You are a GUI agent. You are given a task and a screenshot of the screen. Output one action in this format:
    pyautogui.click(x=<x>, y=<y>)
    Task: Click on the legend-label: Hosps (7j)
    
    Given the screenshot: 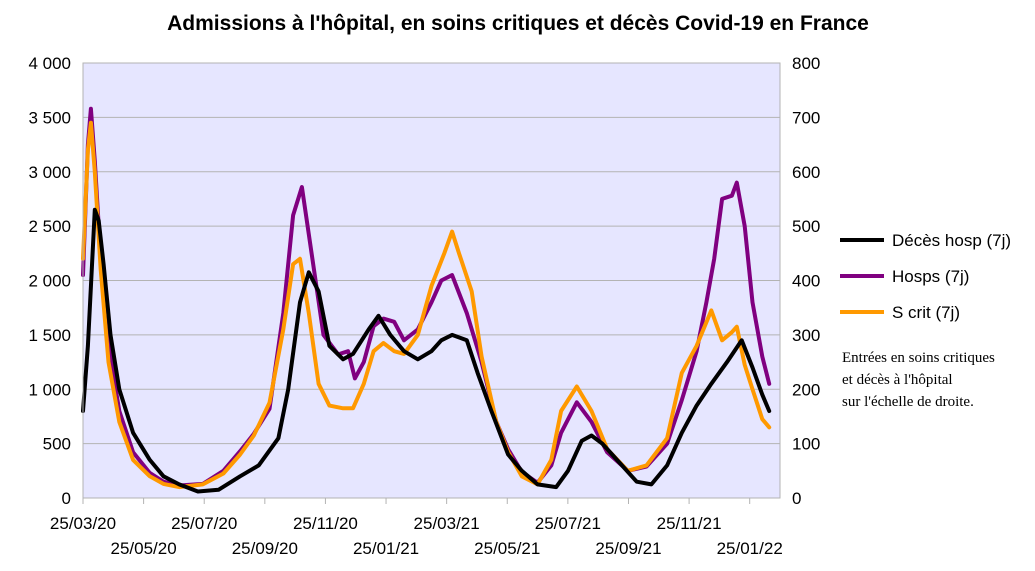 What is the action you would take?
    pyautogui.click(x=930, y=276)
    